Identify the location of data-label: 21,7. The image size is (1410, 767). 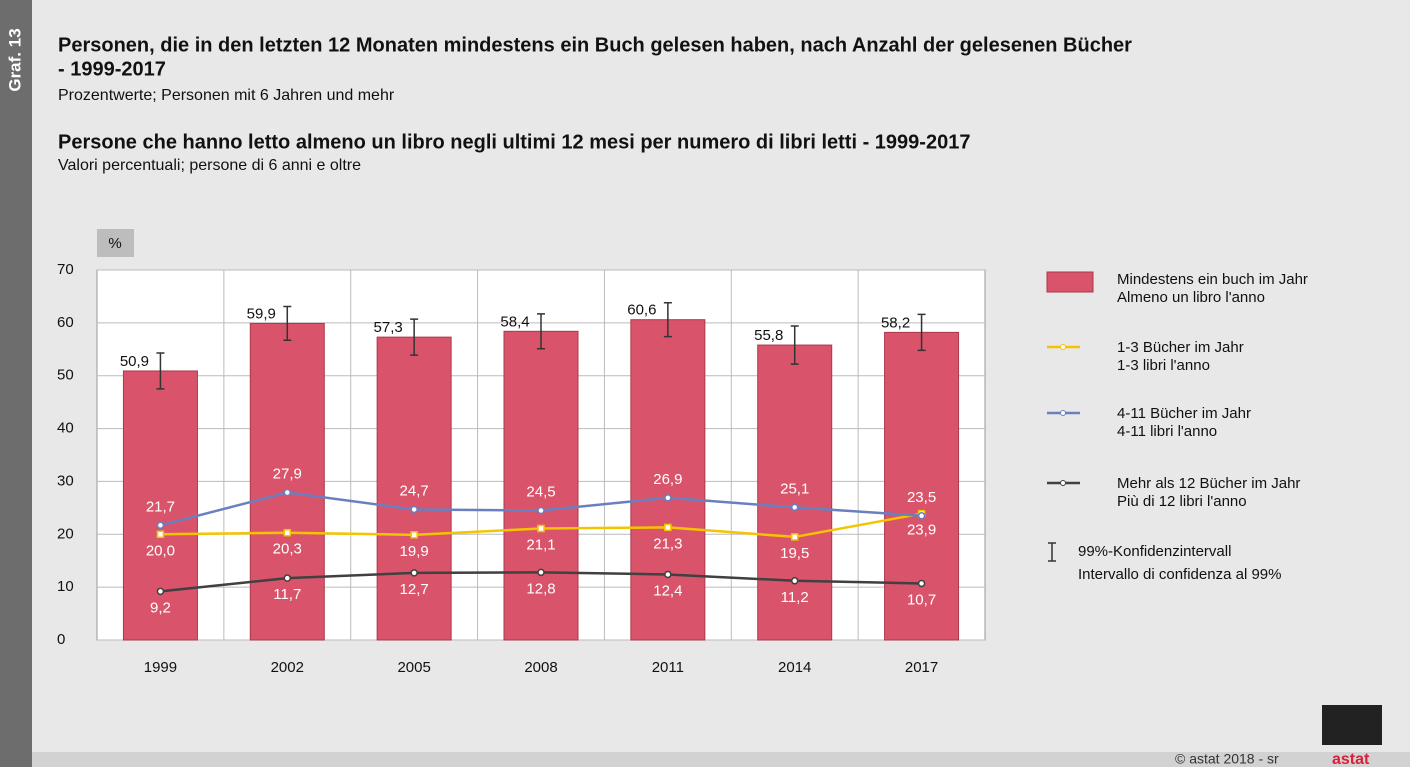
(160, 506).